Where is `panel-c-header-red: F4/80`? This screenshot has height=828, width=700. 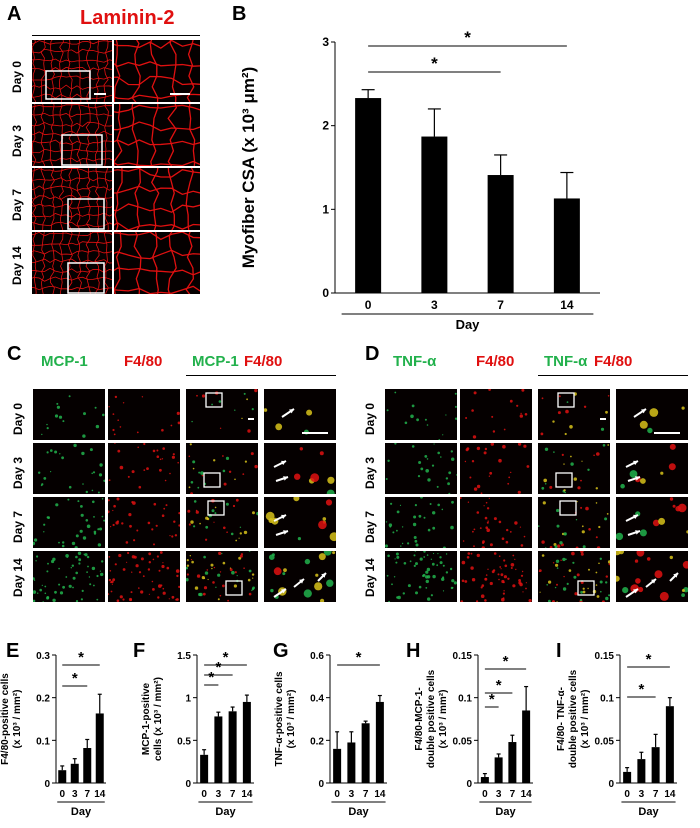
panel-c-header-red: F4/80 is located at coordinates (143, 361).